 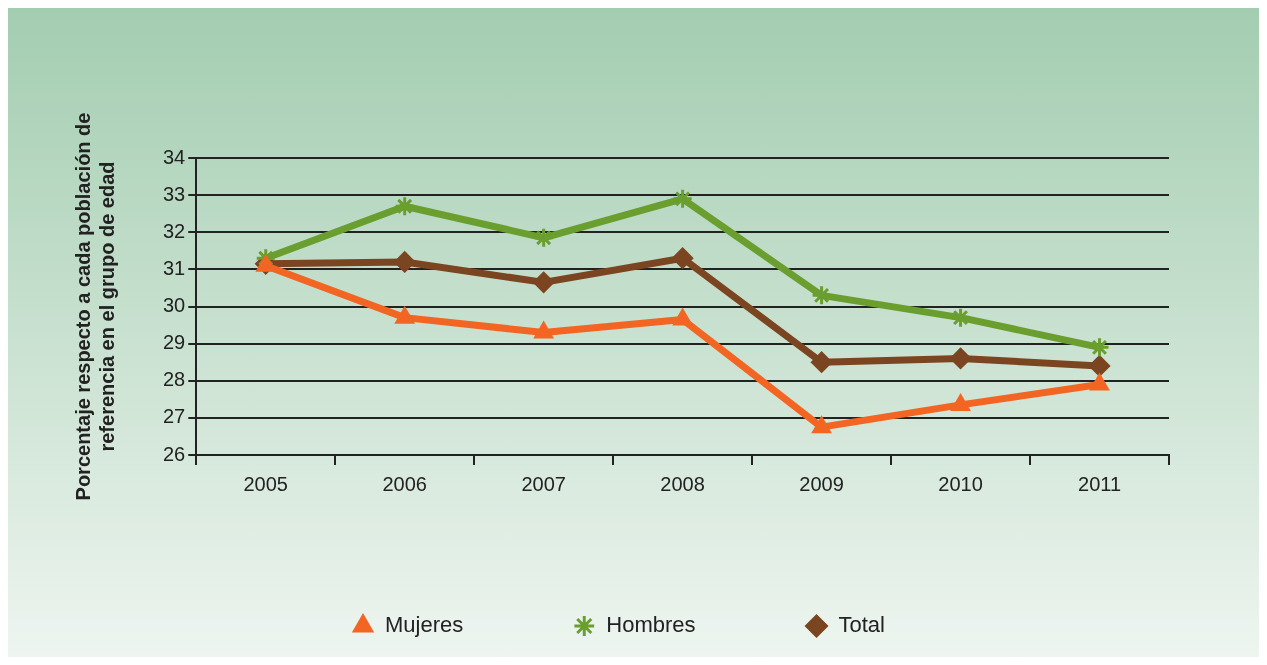 What do you see at coordinates (682, 483) in the screenshot?
I see `x-tick-label: 2008` at bounding box center [682, 483].